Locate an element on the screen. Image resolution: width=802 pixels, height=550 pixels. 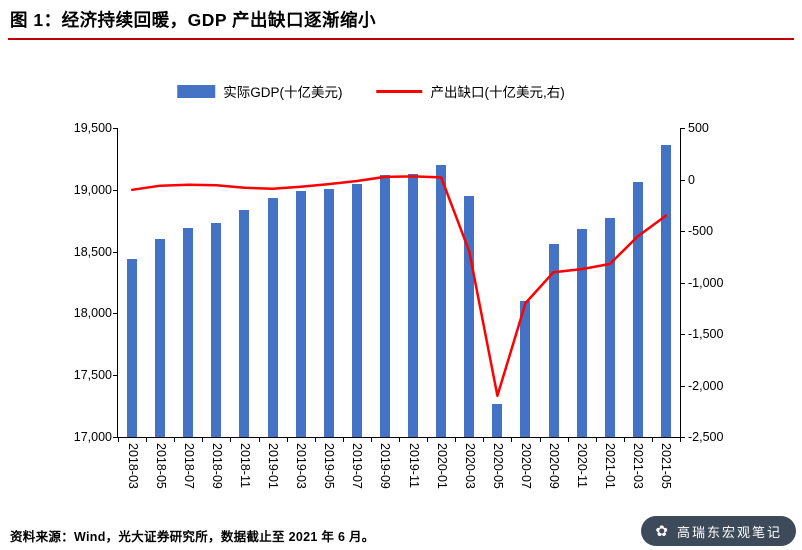
y-axis-right-label: -1,000 is located at coordinates (706, 282).